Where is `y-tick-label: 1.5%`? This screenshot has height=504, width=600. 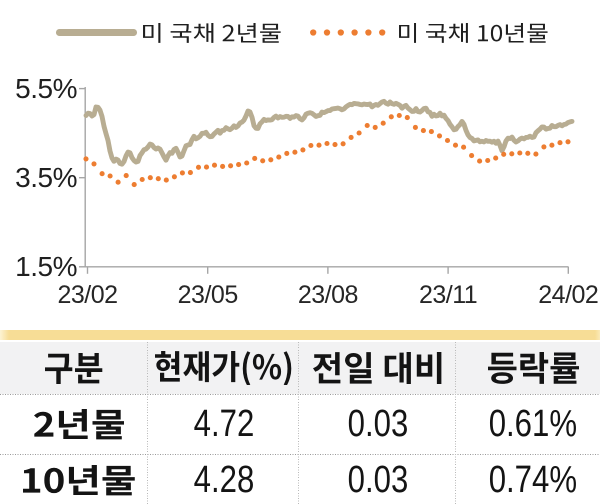 y-tick-label: 1.5% is located at coordinates (46, 266).